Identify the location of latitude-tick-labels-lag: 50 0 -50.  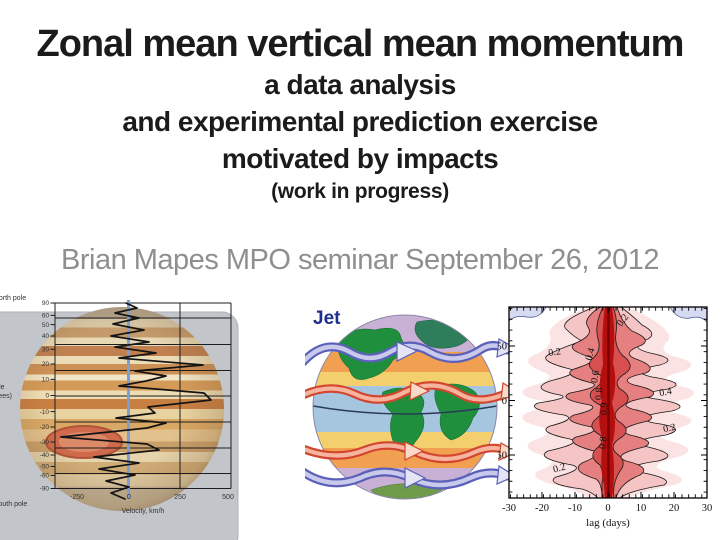
(502, 402).